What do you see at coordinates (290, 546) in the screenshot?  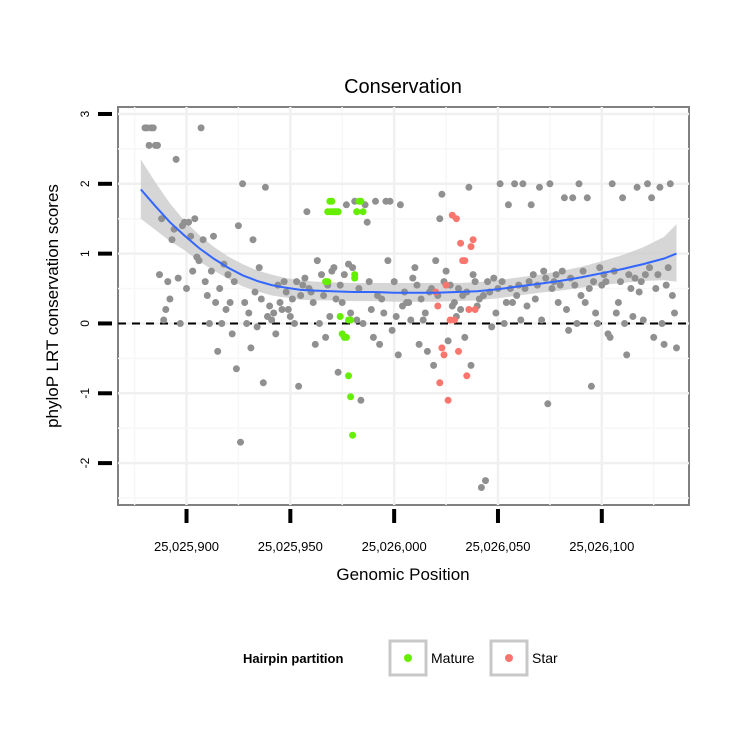 I see `x-tick-label: 25,025,950` at bounding box center [290, 546].